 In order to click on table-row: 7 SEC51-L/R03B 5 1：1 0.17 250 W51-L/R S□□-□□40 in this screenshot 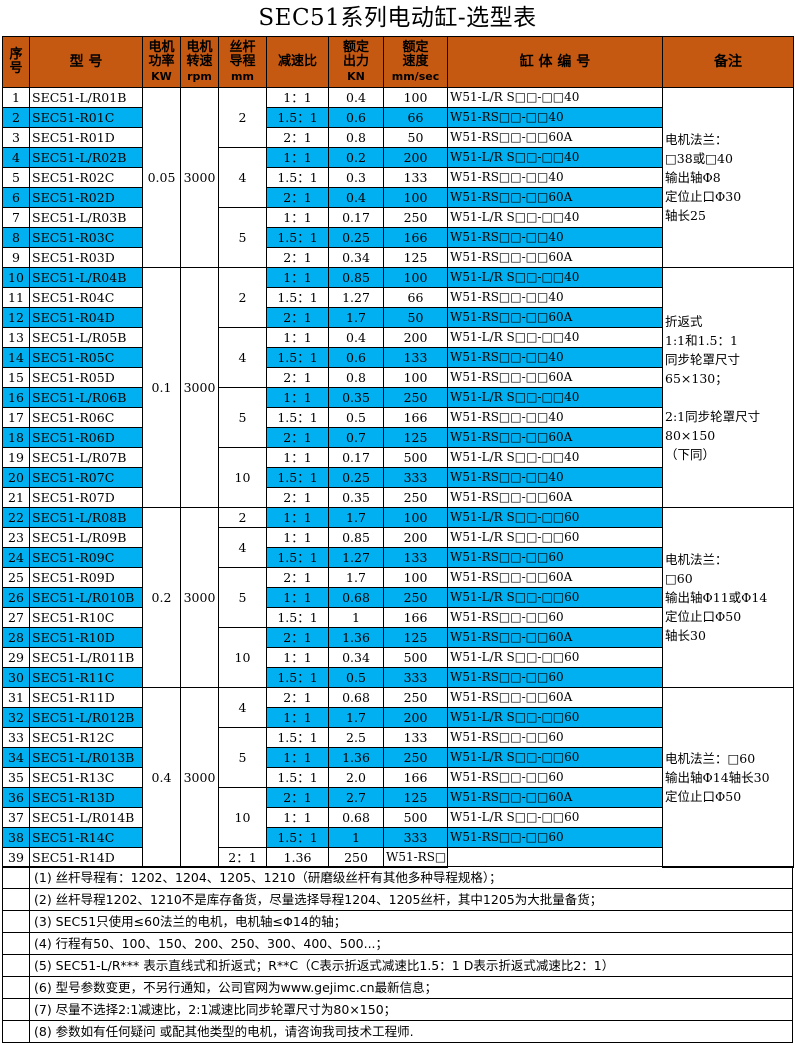, I will do `click(398, 237)`.